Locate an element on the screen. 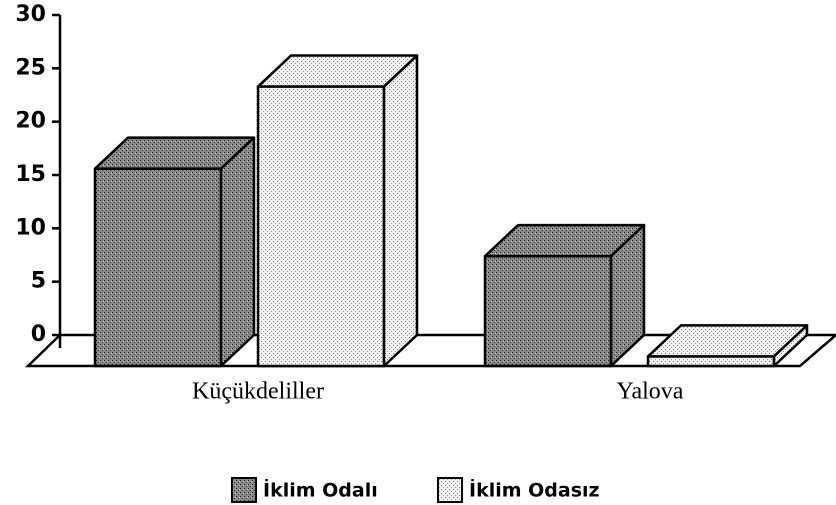  y-tick-label: 15 is located at coordinates (30, 174).